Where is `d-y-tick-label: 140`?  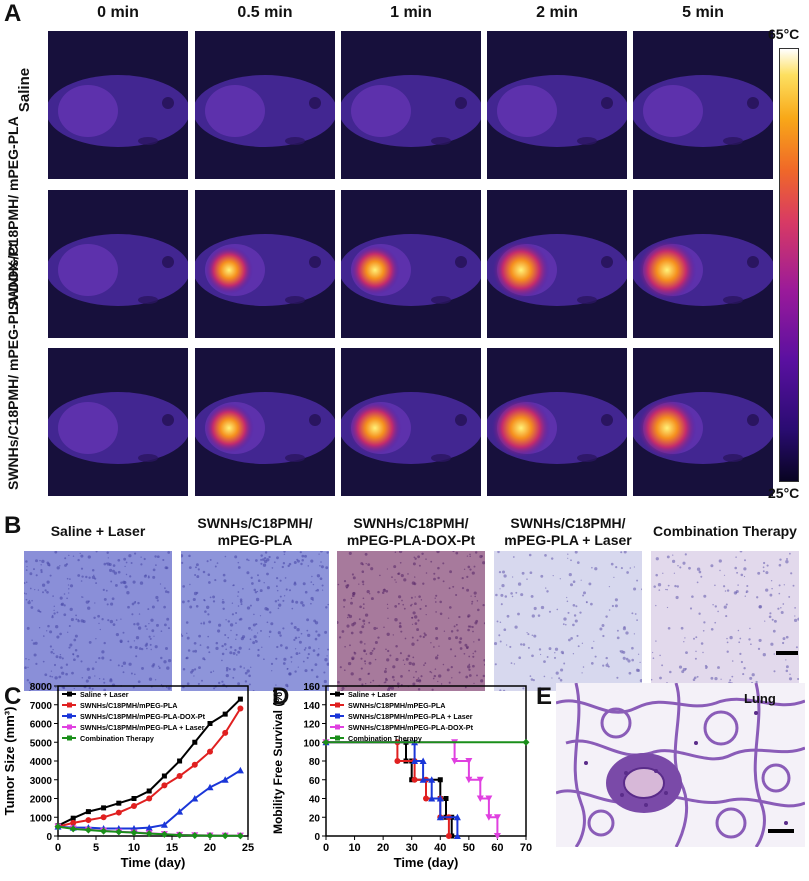
d-y-tick-label: 140 is located at coordinates (311, 706).